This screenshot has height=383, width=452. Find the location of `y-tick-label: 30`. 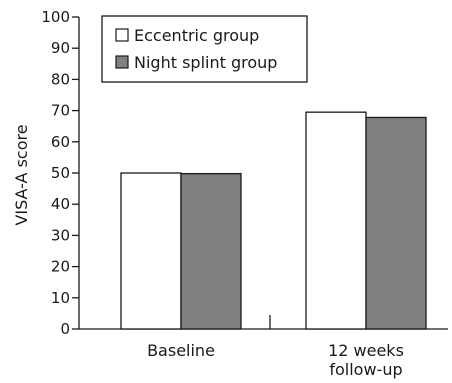

y-tick-label: 30 is located at coordinates (60, 235).